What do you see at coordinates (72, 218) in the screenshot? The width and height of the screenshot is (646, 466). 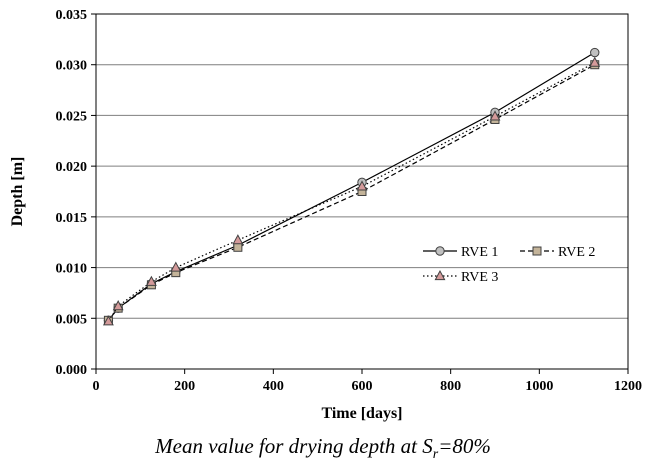 I see `y-tick-label: 0.015` at bounding box center [72, 218].